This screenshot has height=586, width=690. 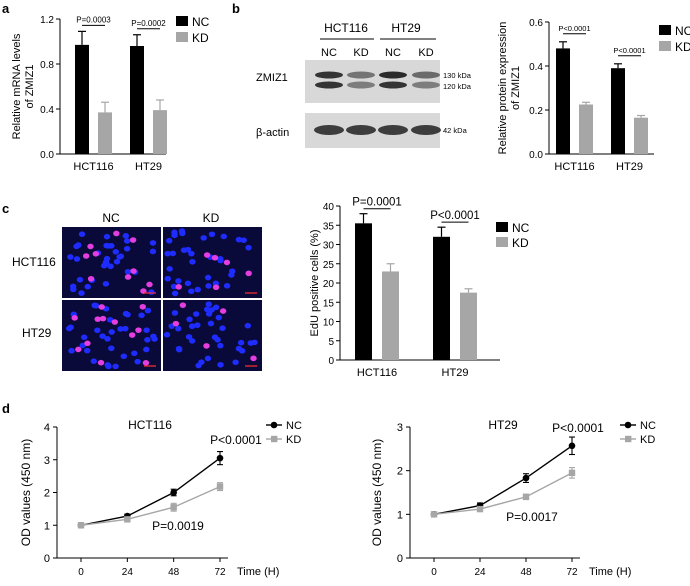 What do you see at coordinates (47, 110) in the screenshot?
I see `y-tick-label: 0.4` at bounding box center [47, 110].